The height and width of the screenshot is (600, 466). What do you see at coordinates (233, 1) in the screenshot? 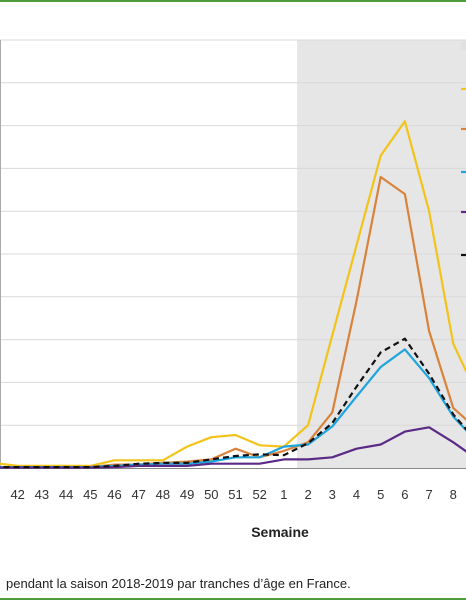
I see `top-frame-bar` at bounding box center [233, 1].